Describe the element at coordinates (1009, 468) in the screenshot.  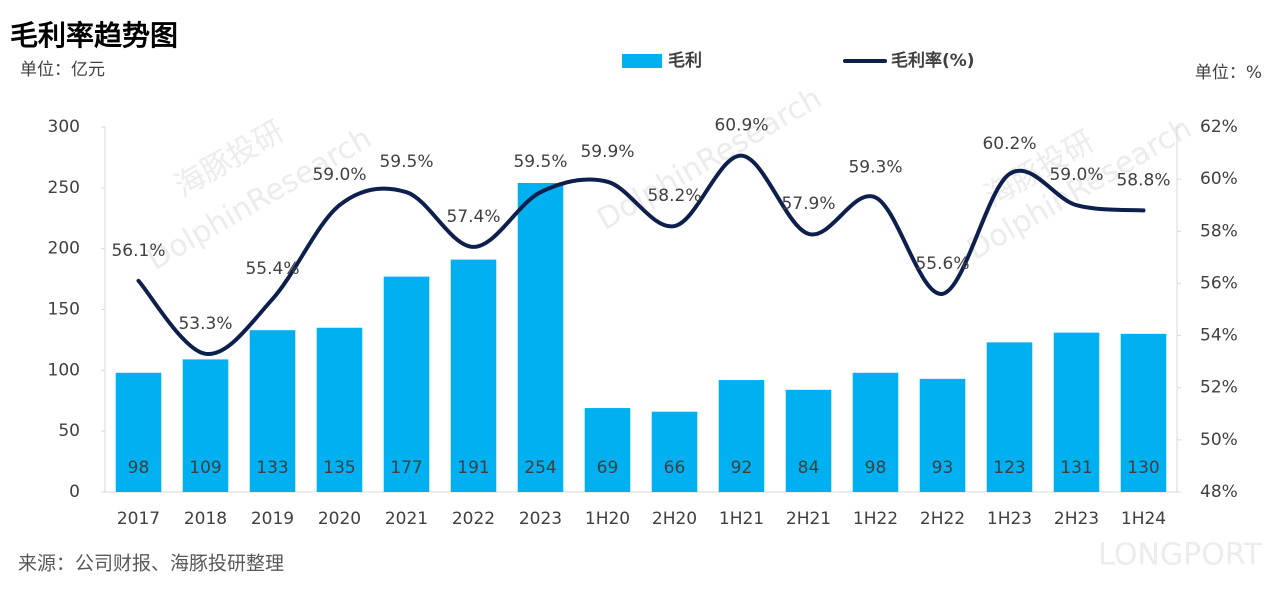
I see `bar-value-label: 123` at that location.